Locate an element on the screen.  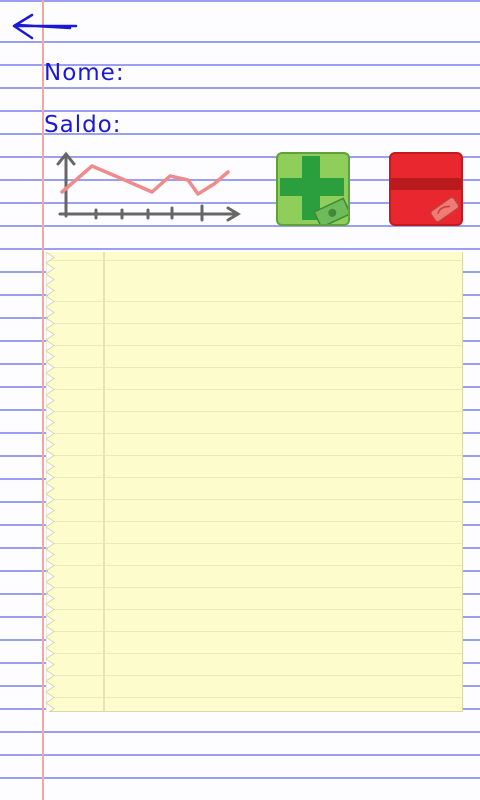
remove-money-icon is located at coordinates (426, 200).